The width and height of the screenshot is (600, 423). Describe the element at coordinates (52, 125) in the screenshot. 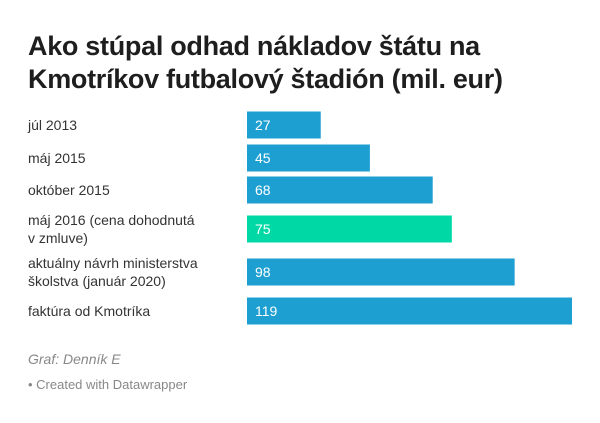

I see `category-label: júl 2013` at that location.